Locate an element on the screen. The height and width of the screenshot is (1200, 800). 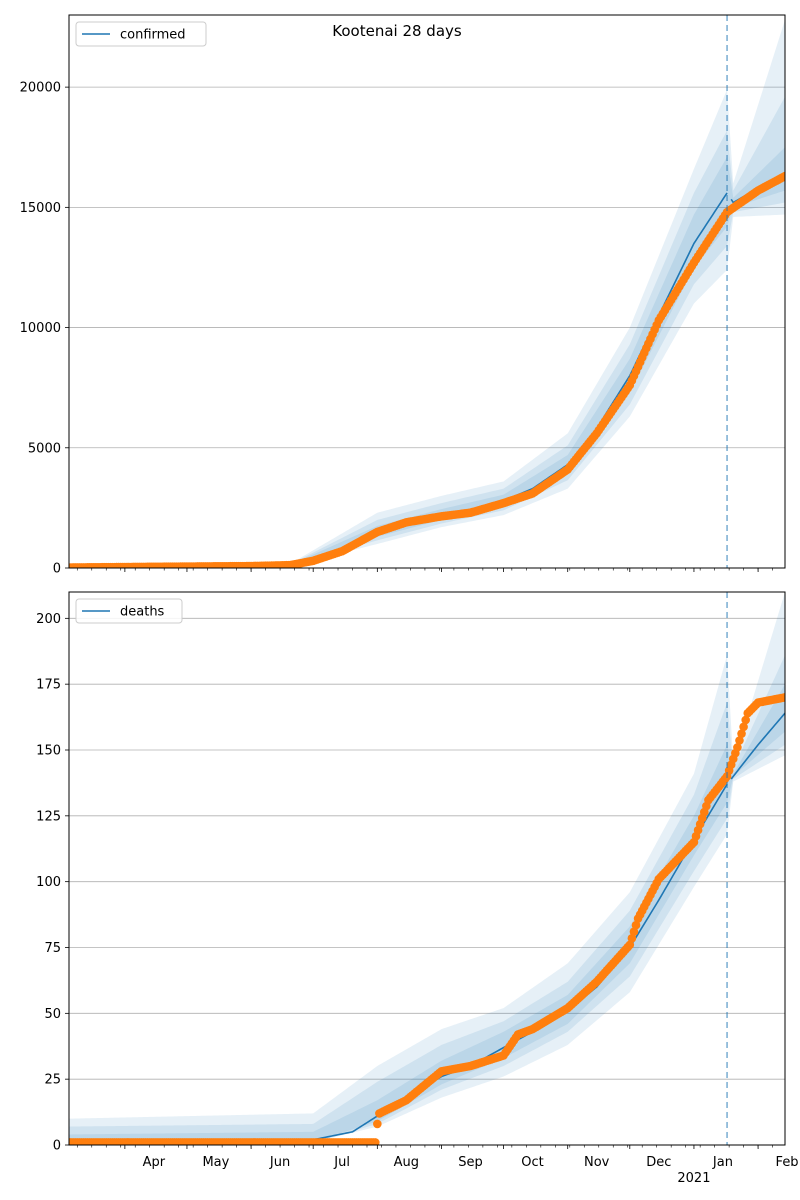
x-tick-label: Feb is located at coordinates (787, 1162).